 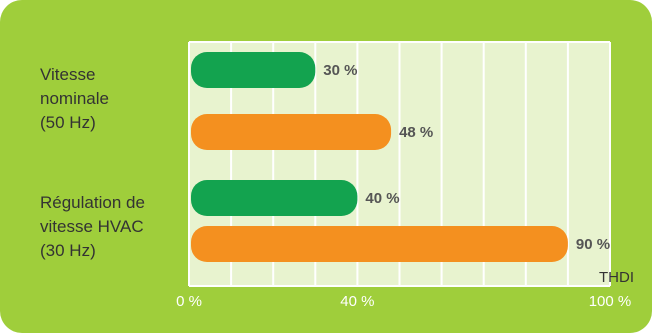 I want to click on category-label: Vitesse nominale (50 Hz), so click(x=74, y=98).